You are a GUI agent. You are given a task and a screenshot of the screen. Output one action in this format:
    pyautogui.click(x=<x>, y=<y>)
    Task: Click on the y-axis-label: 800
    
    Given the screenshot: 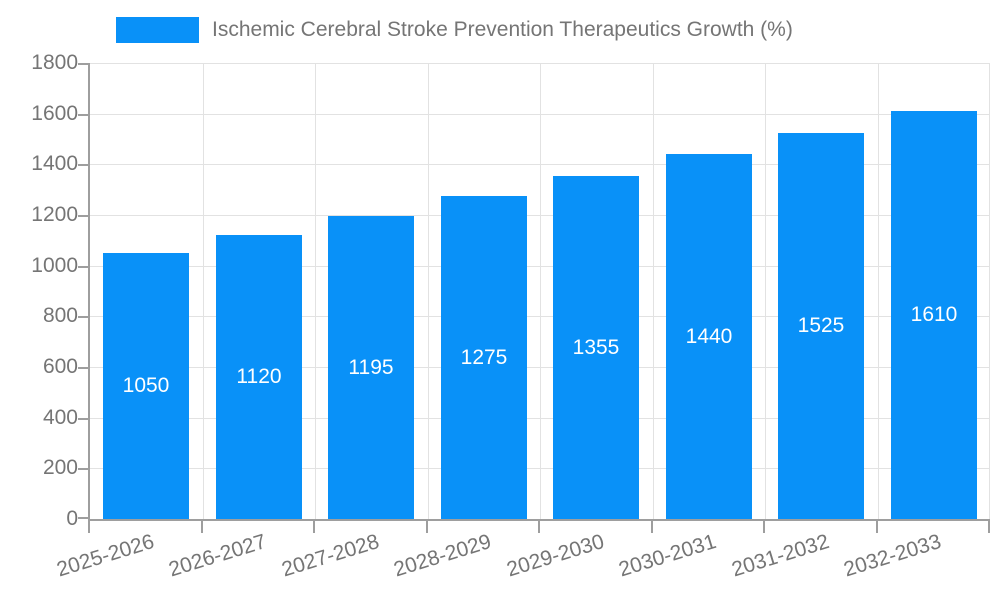 What is the action you would take?
    pyautogui.click(x=60, y=316)
    